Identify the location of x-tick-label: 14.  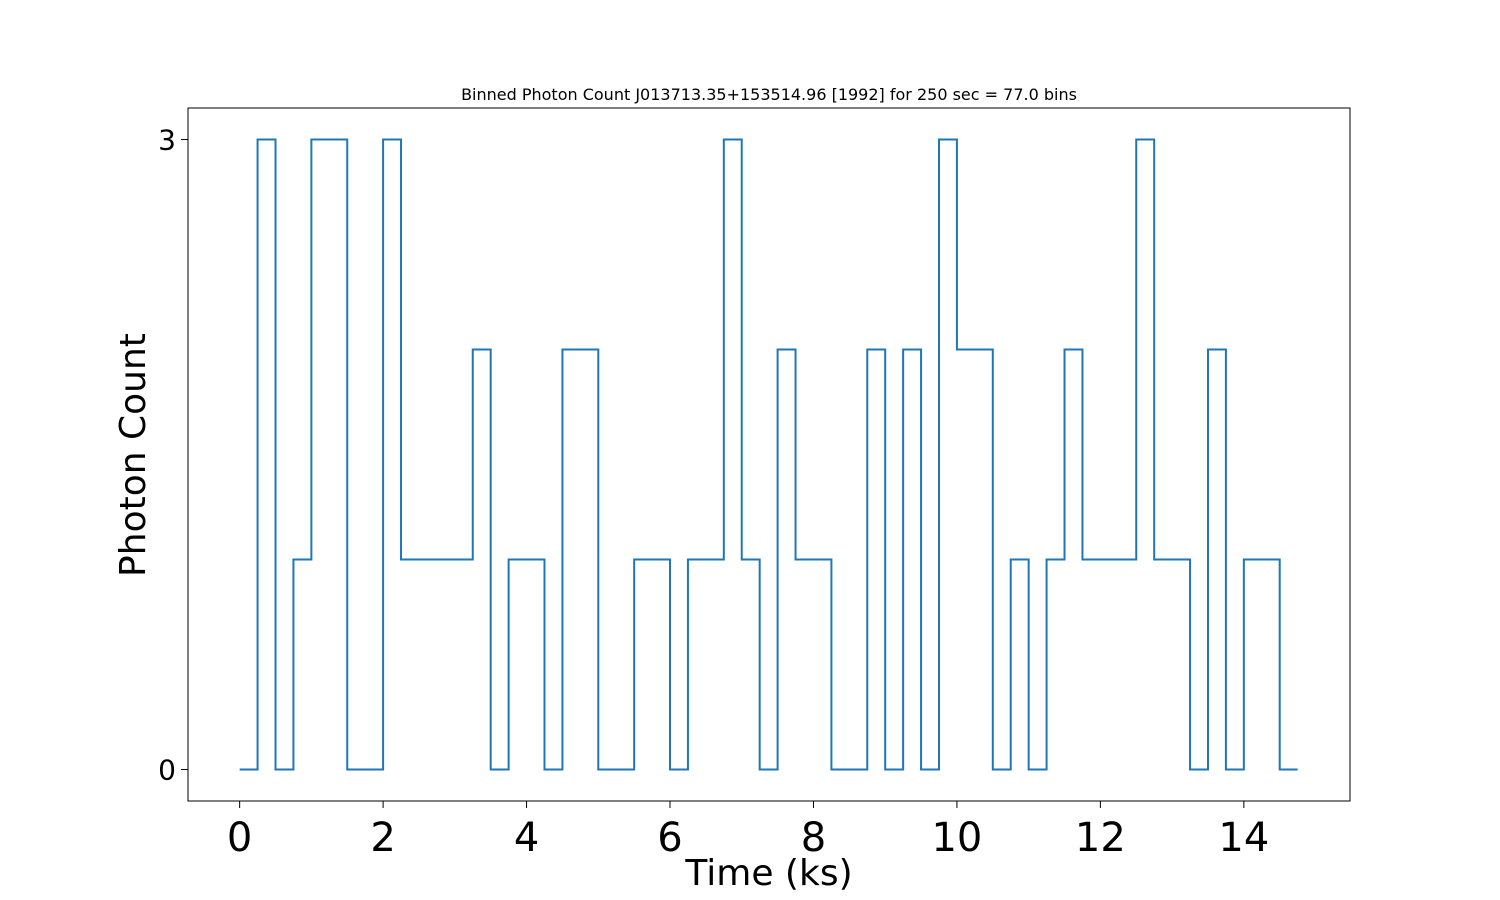
(1243, 838).